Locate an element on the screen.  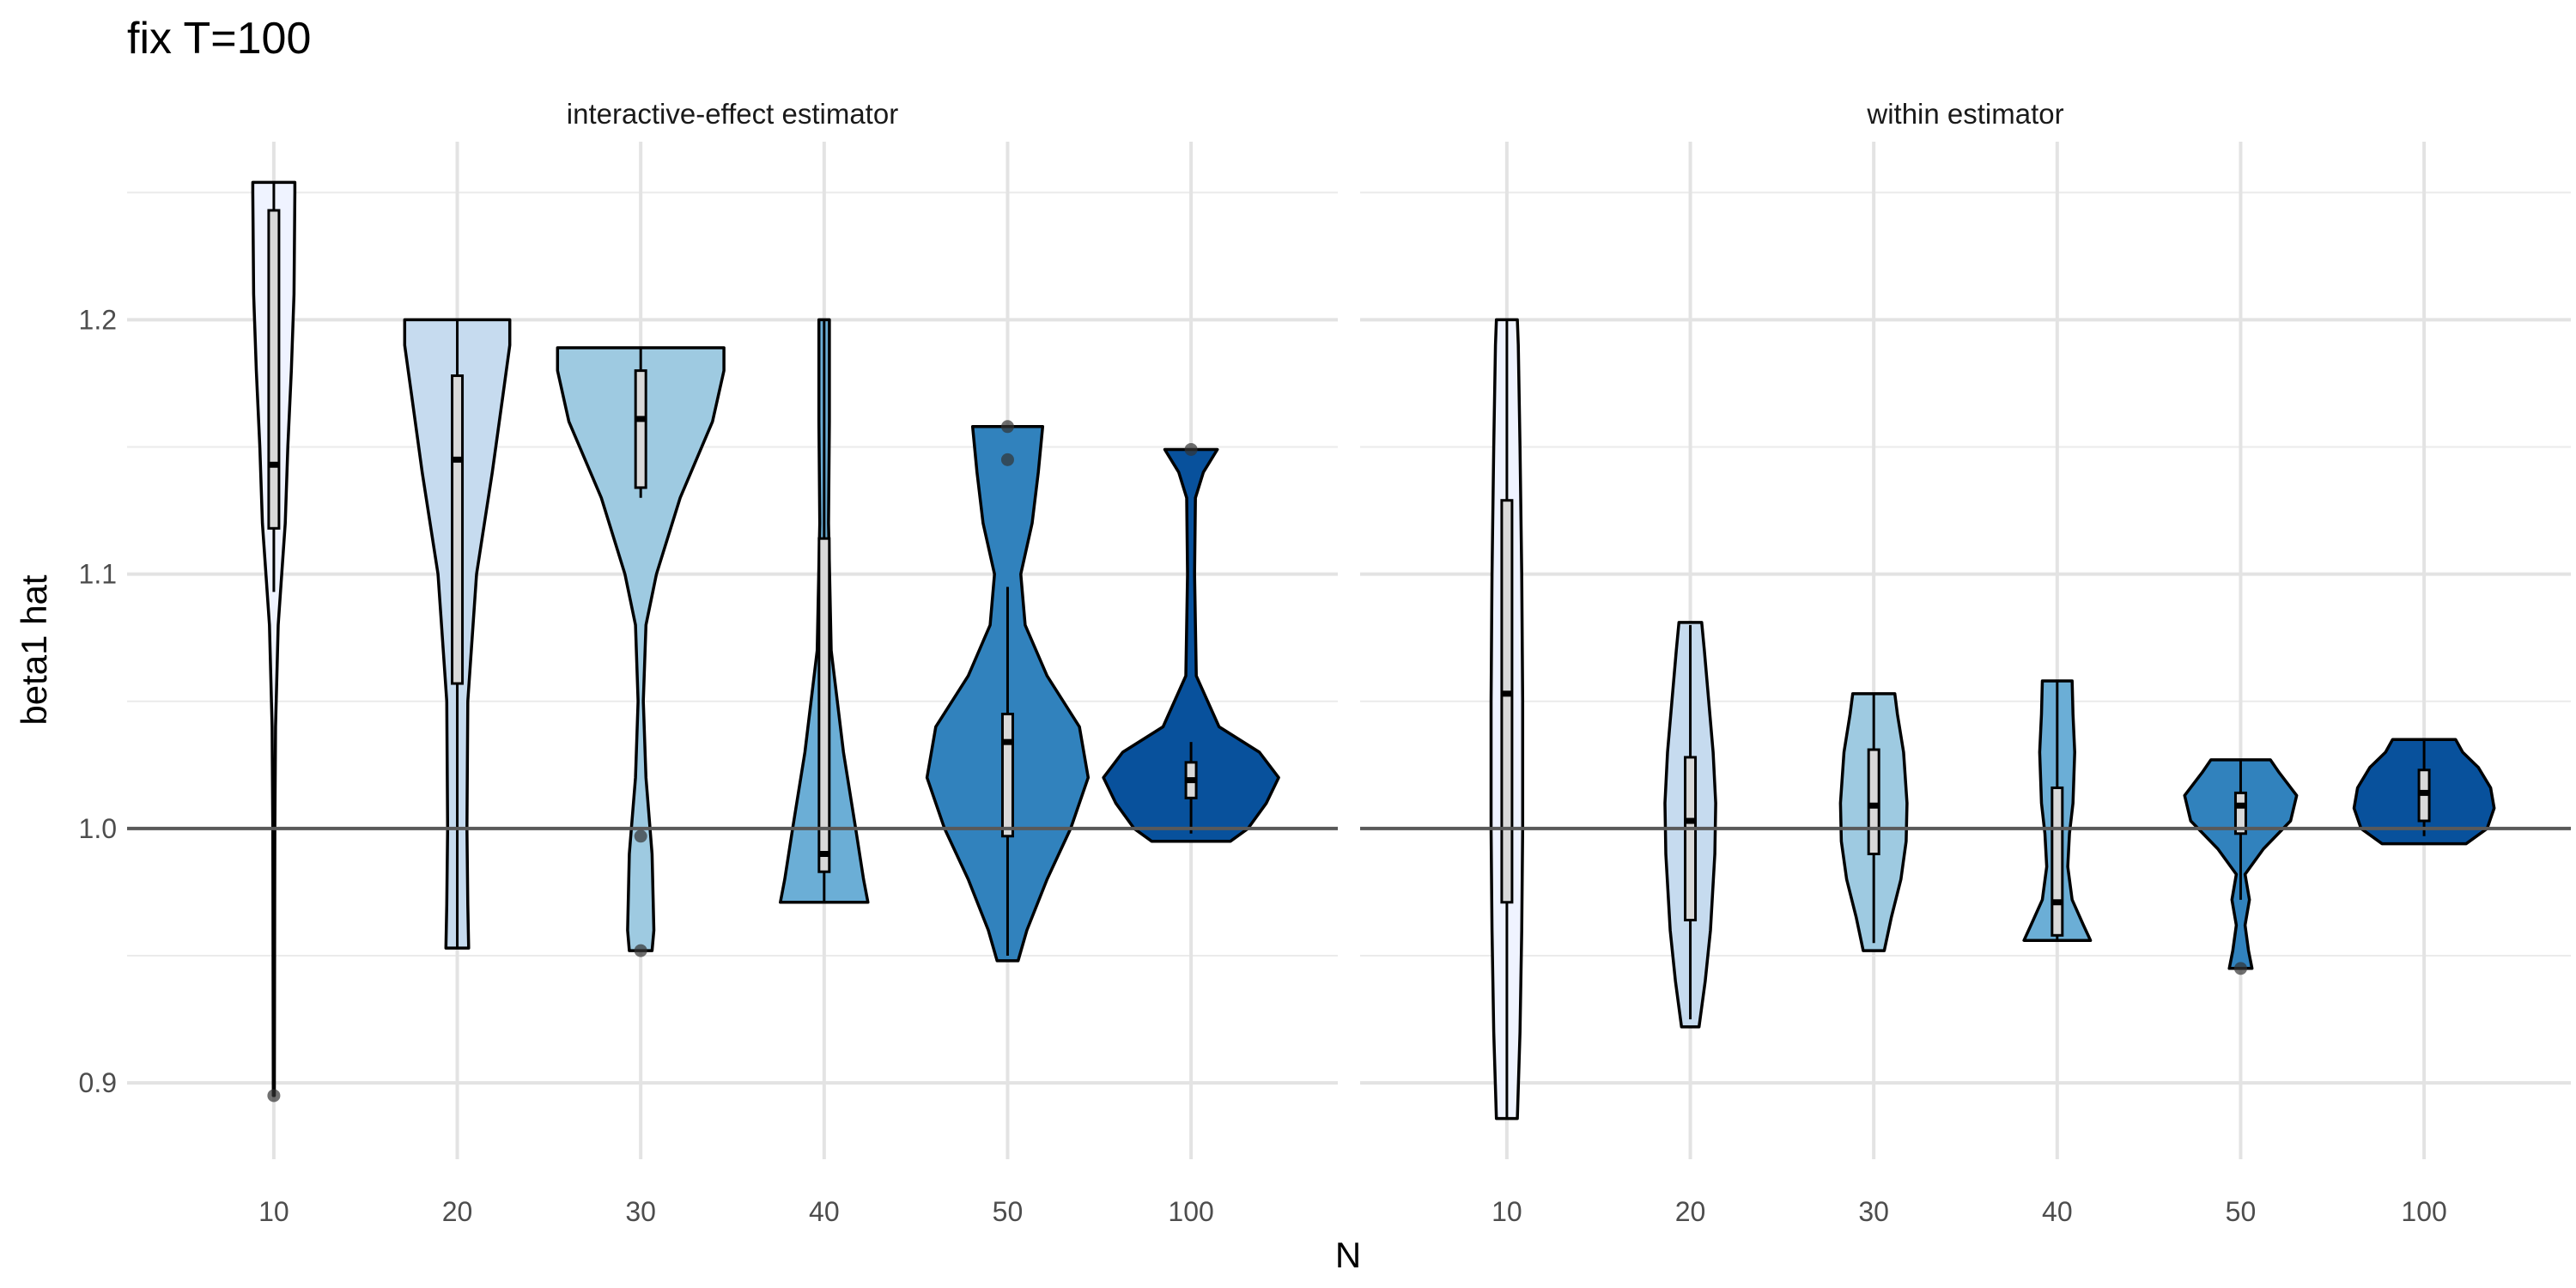
y-axis-label: beta1 hat is located at coordinates (34, 649).